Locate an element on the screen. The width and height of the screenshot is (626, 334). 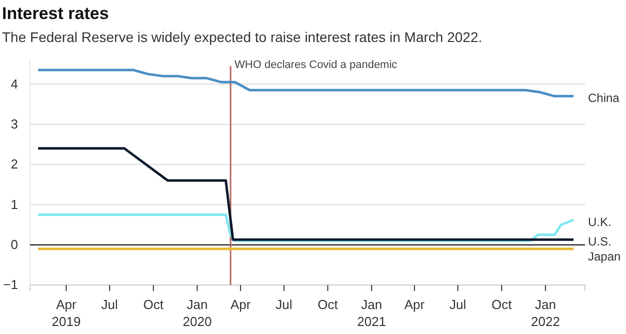
y-tick-label: 0 is located at coordinates (14, 244).